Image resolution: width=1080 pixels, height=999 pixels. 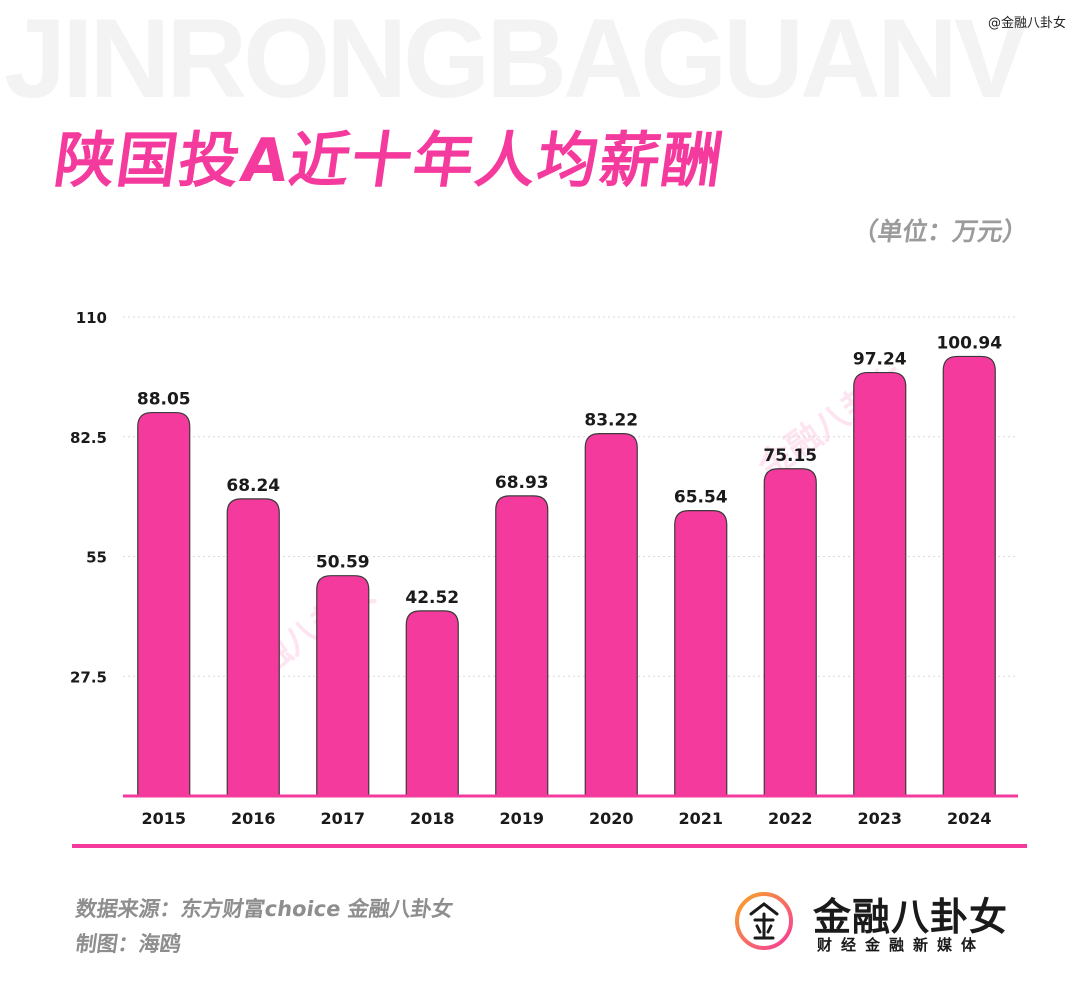 I want to click on brand-logo: 金融八卦女 财经金融新媒体, so click(x=883, y=924).